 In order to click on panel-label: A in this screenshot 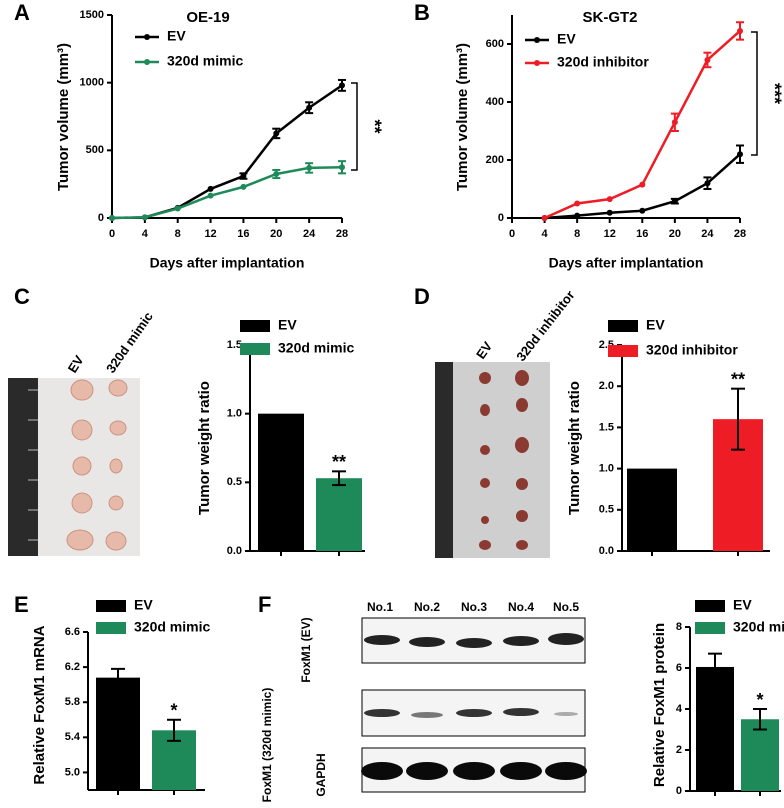, I will do `click(22, 12)`.